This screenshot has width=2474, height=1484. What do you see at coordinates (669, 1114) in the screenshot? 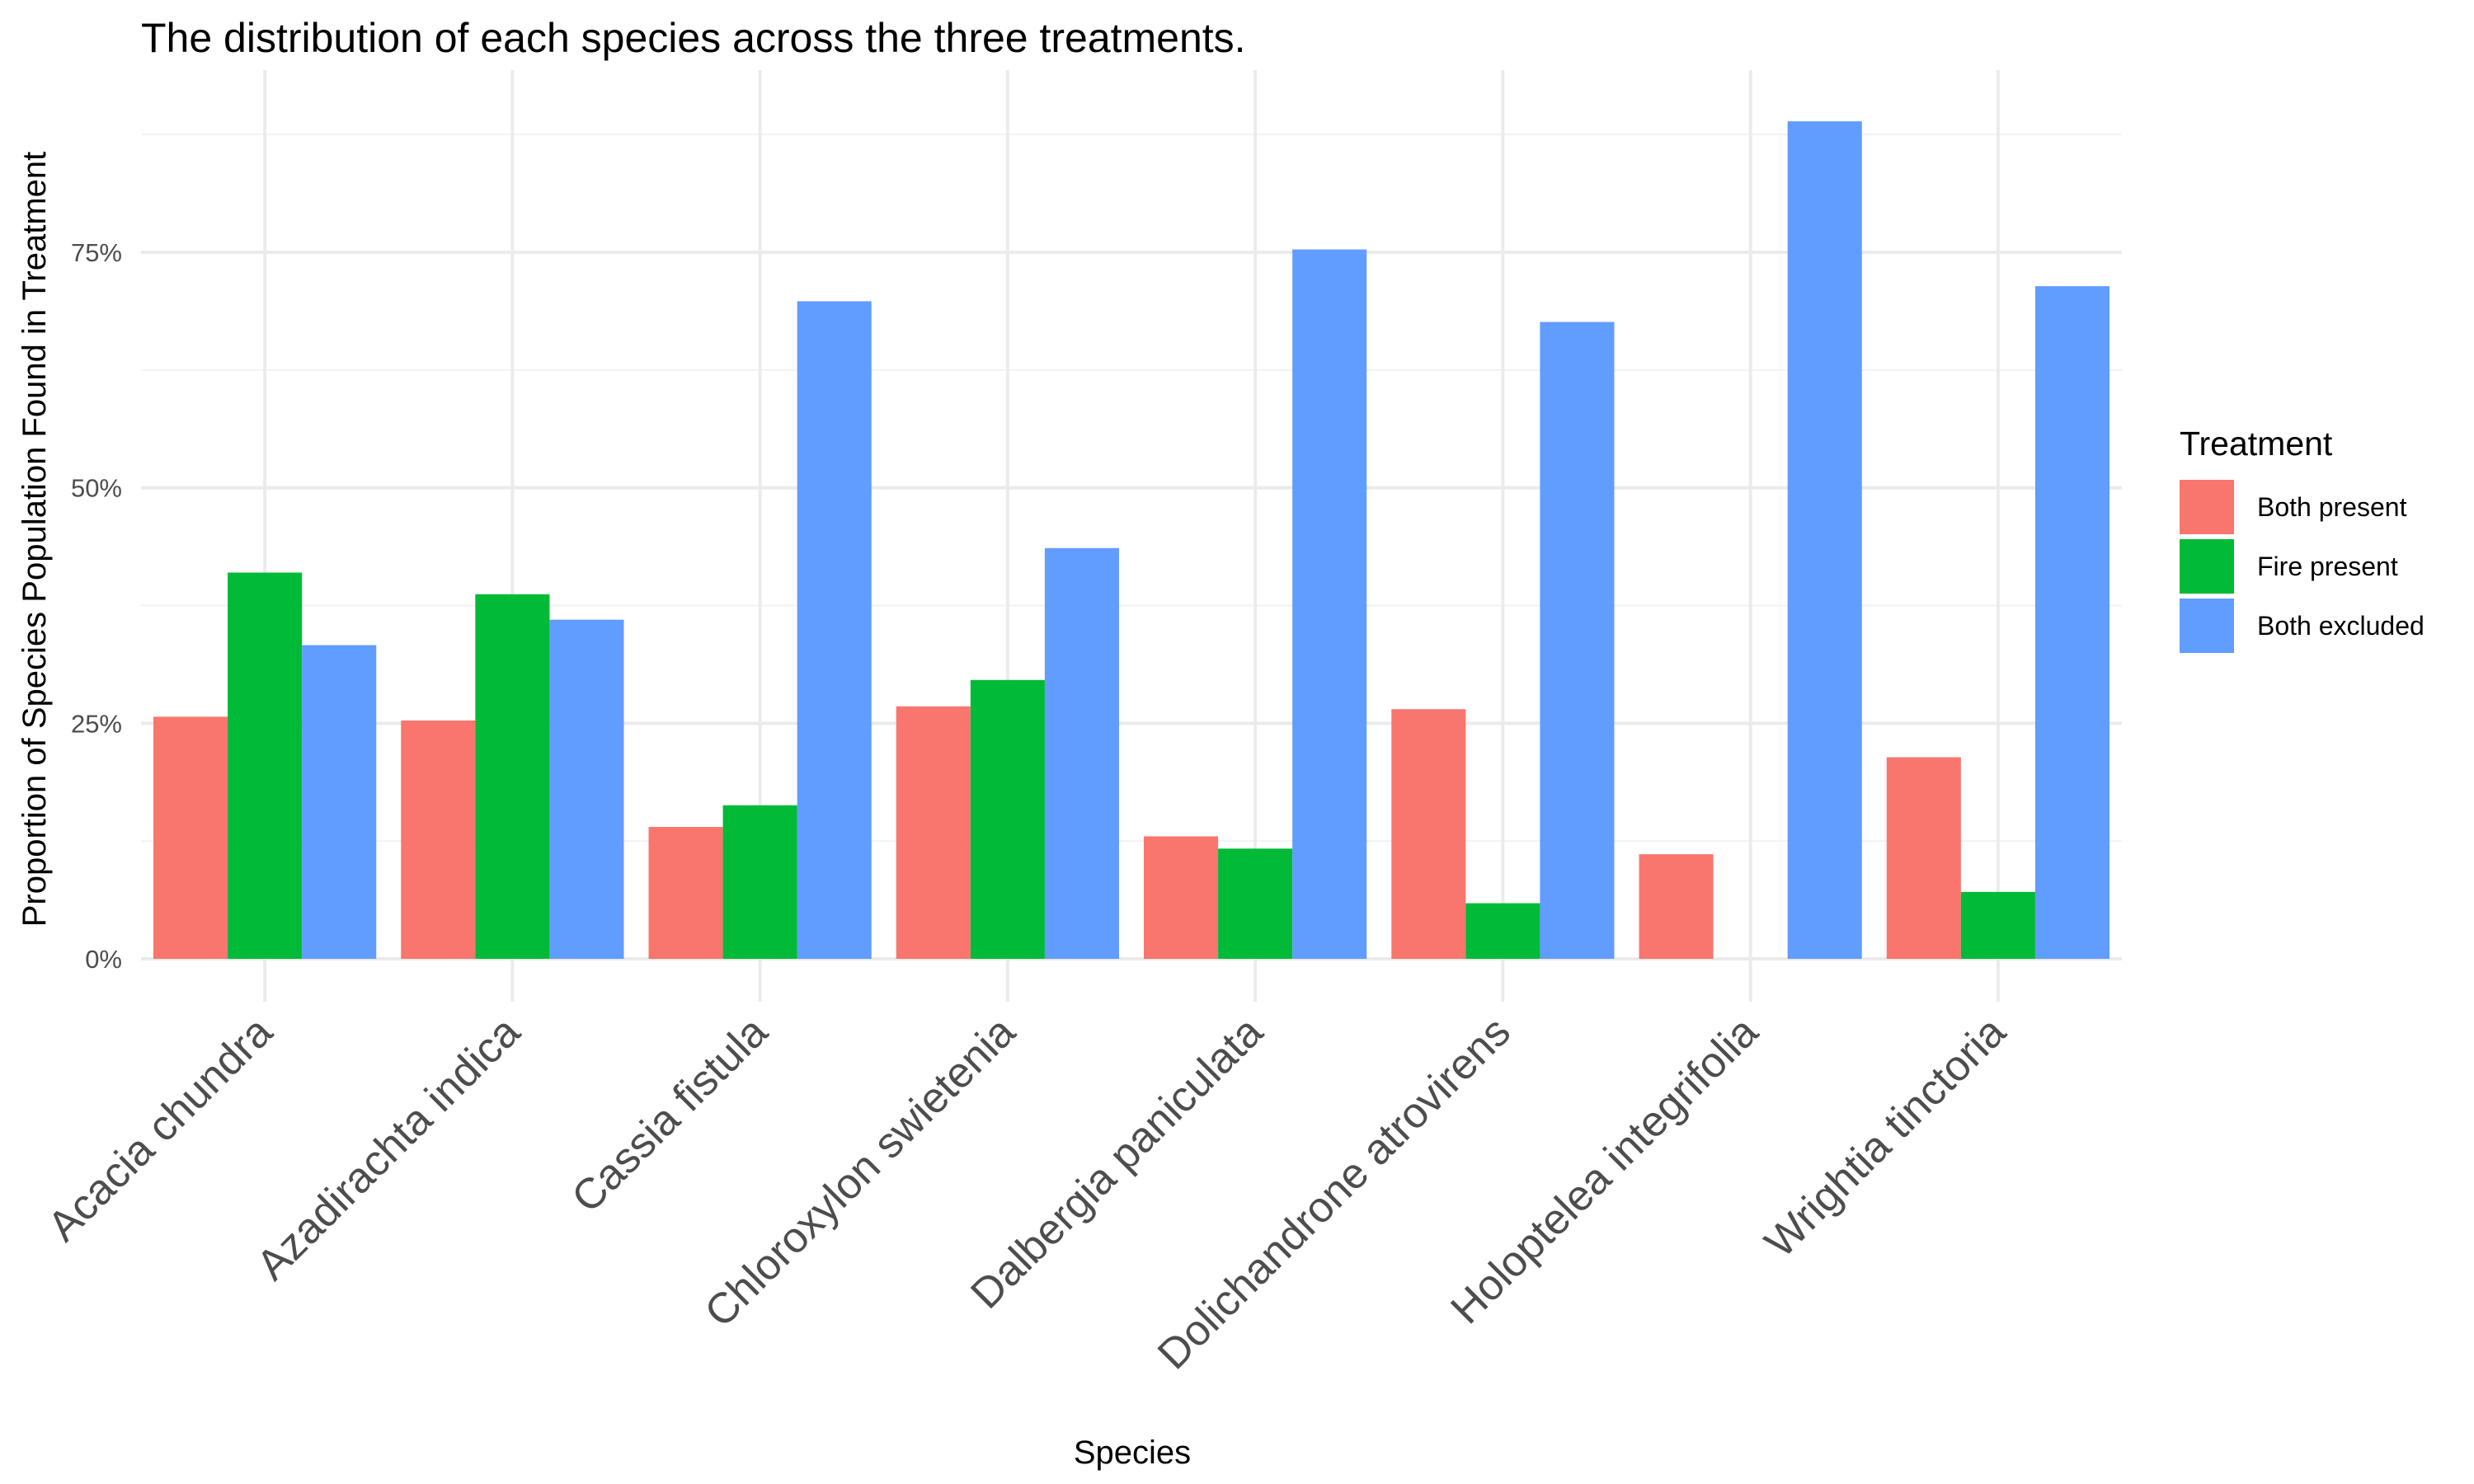
I see `x-tick-label: Cassia fistula` at bounding box center [669, 1114].